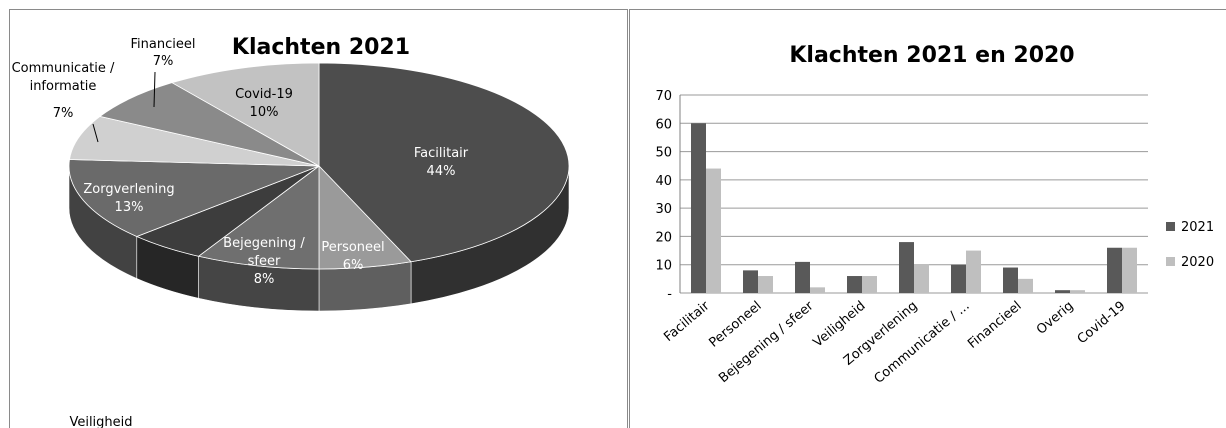 This screenshot has width=1226, height=428. Describe the element at coordinates (353, 265) in the screenshot. I see `pie-percent-1: 6%` at that location.